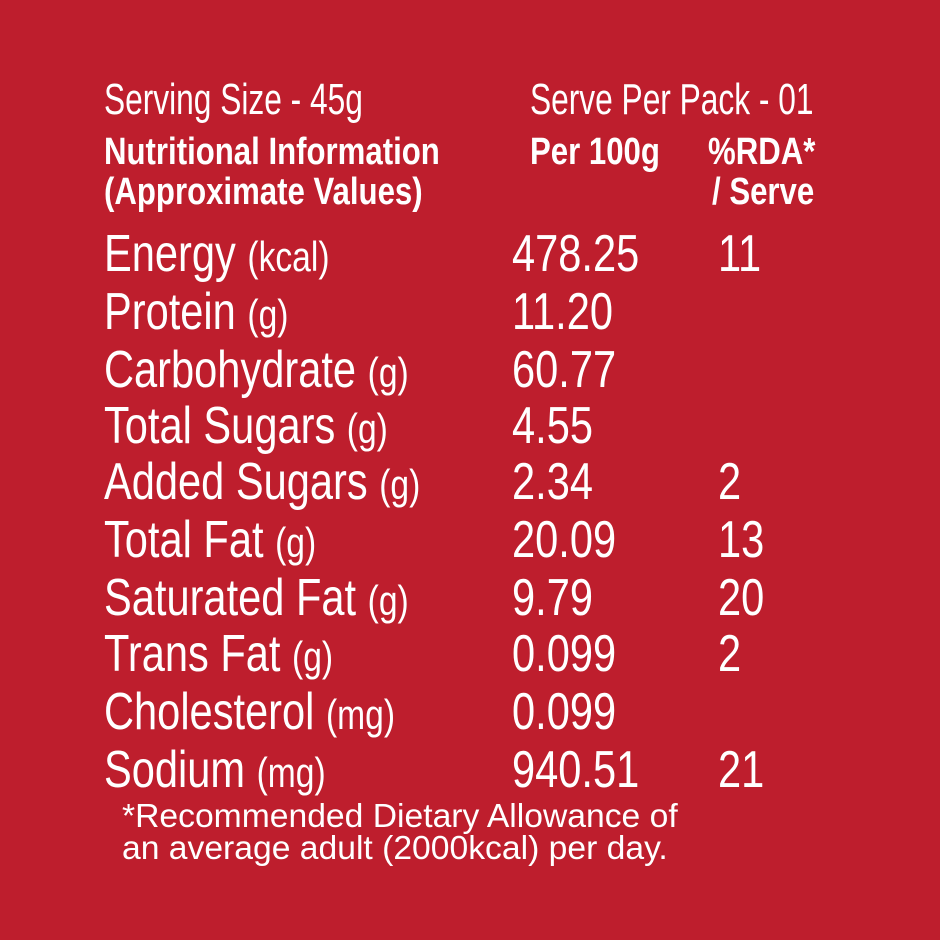  I want to click on nutrient-label: Sodium (mg), so click(215, 771).